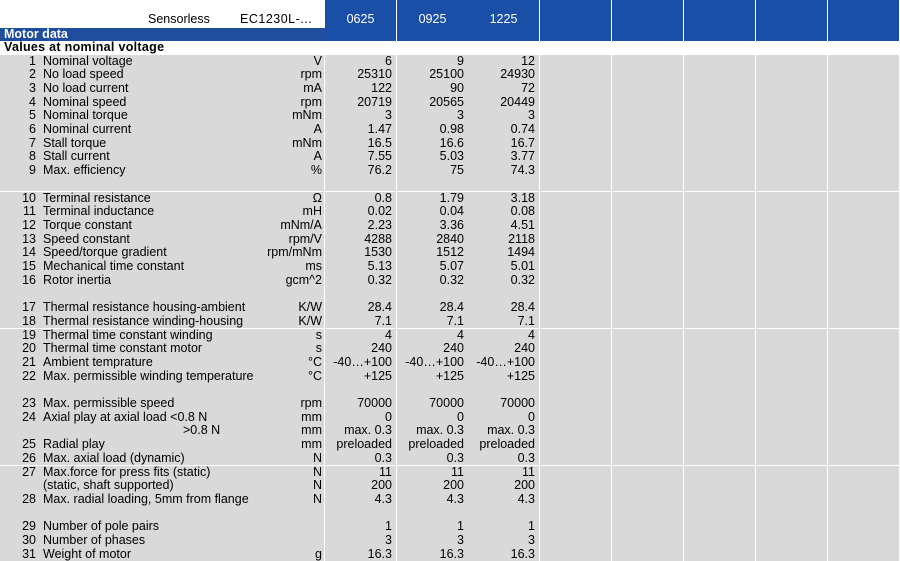  Describe the element at coordinates (162, 20) in the screenshot. I see `header-left: Sensorless EC1230L-... Motor data` at that location.